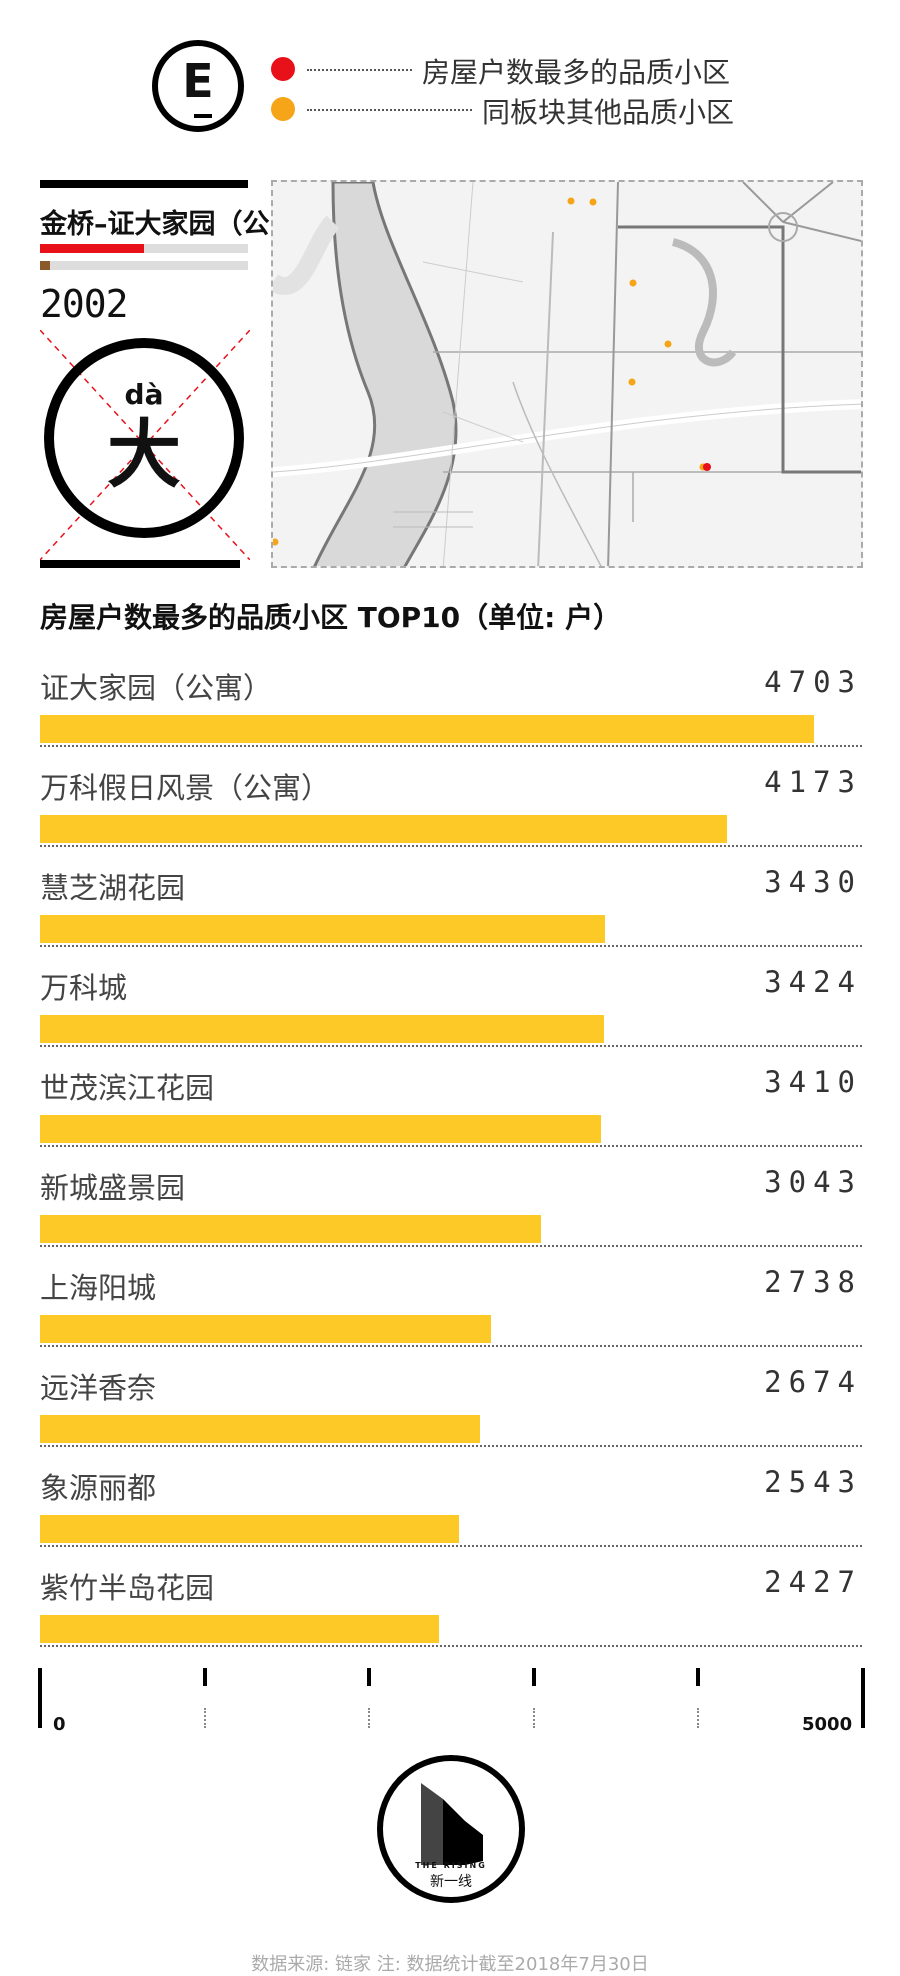 This screenshot has height=1976, width=900. What do you see at coordinates (203, 116) in the screenshot?
I see `e-logo-underline` at bounding box center [203, 116].